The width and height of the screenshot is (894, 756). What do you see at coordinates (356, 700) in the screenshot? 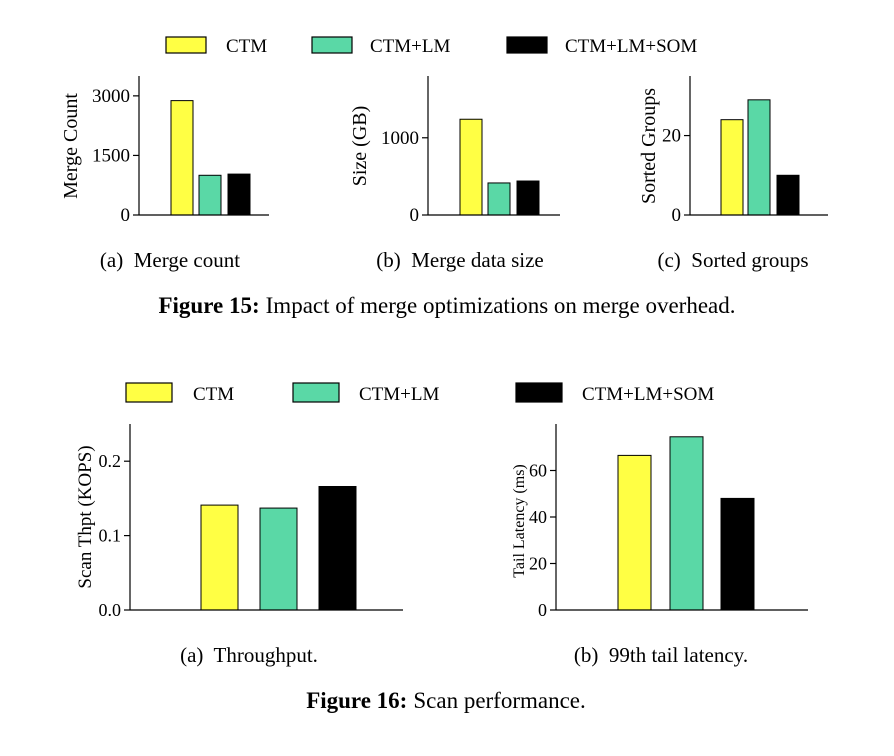
I see `figure16-caption-label: Figure 16:` at bounding box center [356, 700].